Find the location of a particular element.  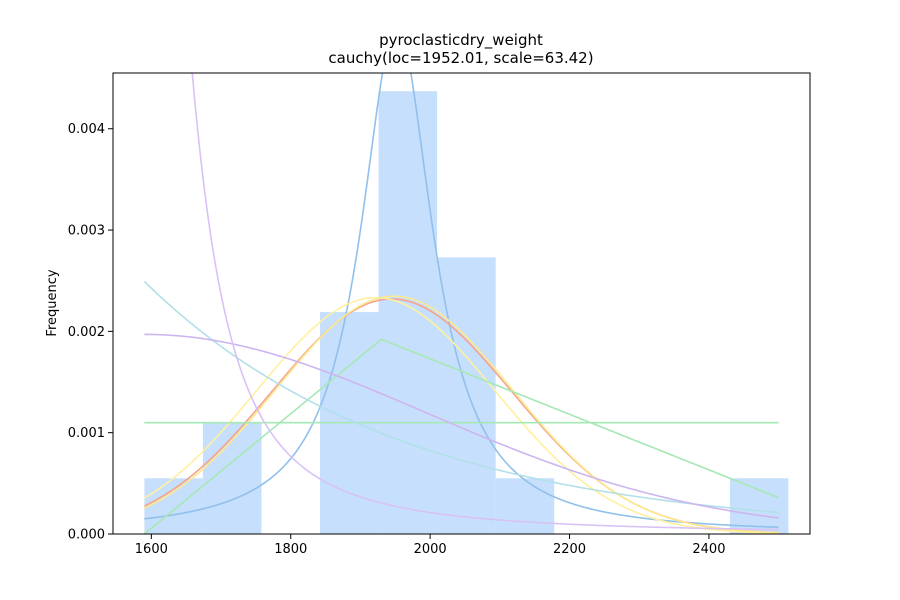

chart-subtitle: cauchy(loc=1952.01, scale=63.42) is located at coordinates (460, 58).